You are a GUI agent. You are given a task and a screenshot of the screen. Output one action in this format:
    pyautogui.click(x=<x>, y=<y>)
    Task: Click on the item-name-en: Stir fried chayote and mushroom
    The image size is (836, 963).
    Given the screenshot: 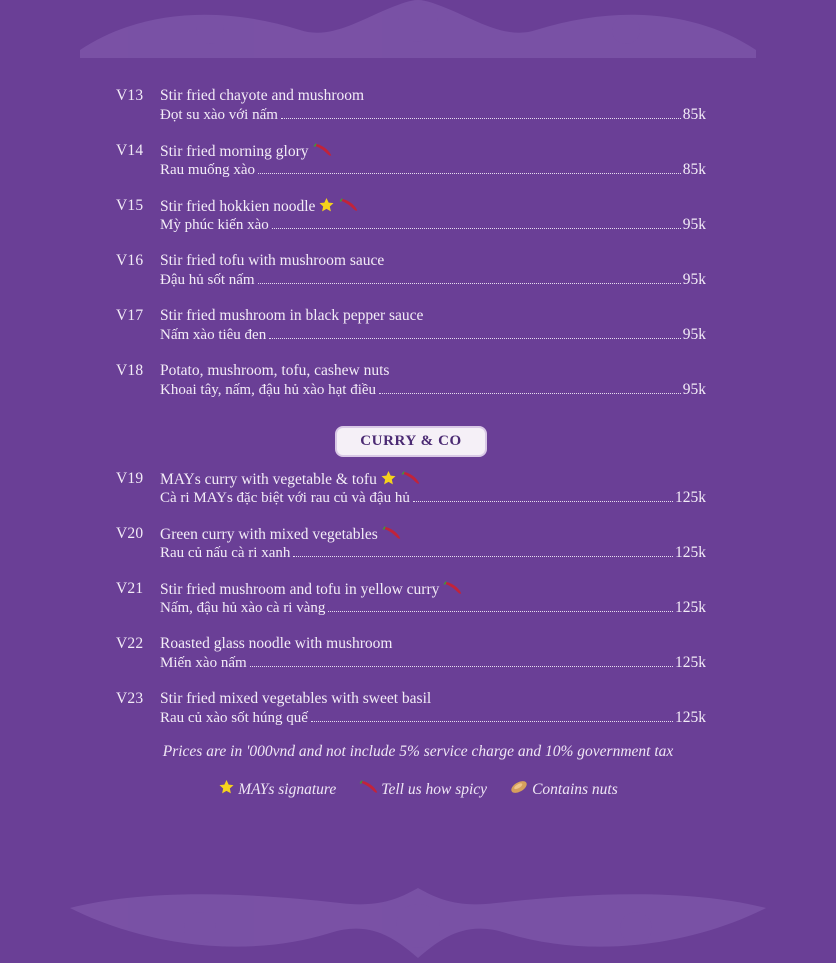 What is the action you would take?
    pyautogui.click(x=262, y=96)
    